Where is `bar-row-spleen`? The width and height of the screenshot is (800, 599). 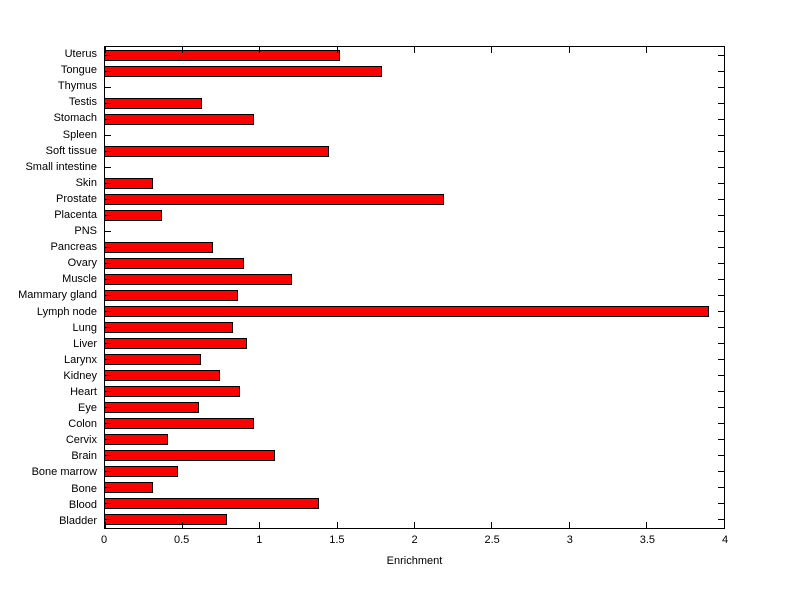 bar-row-spleen is located at coordinates (414, 135).